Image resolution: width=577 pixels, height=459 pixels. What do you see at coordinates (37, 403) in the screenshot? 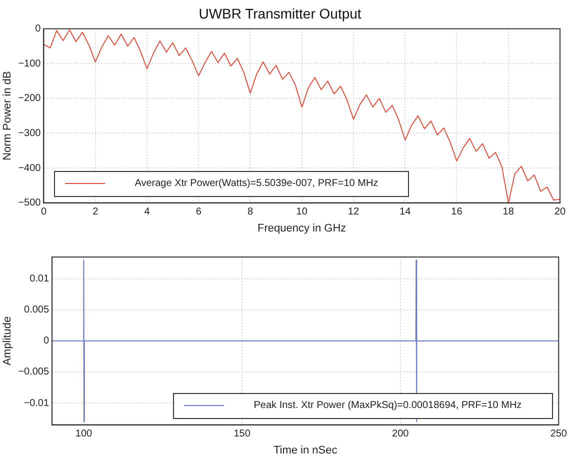
I see `y-tick-label: −0.01` at bounding box center [37, 403].